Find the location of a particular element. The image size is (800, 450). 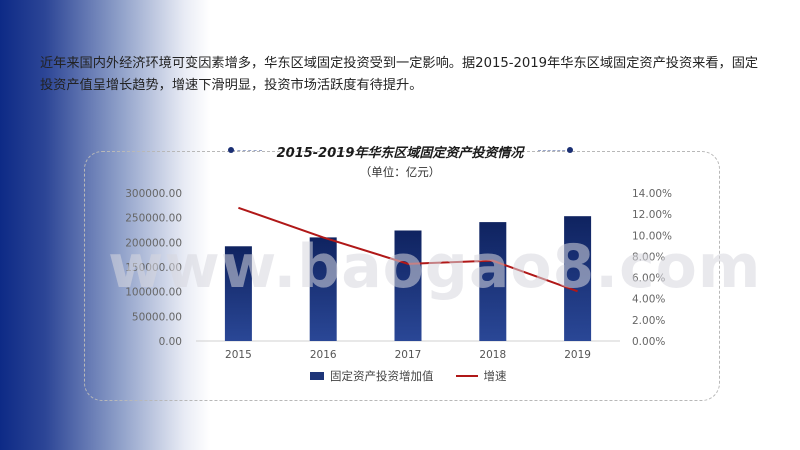

y-right-tick-label: 8.00% is located at coordinates (648, 257).